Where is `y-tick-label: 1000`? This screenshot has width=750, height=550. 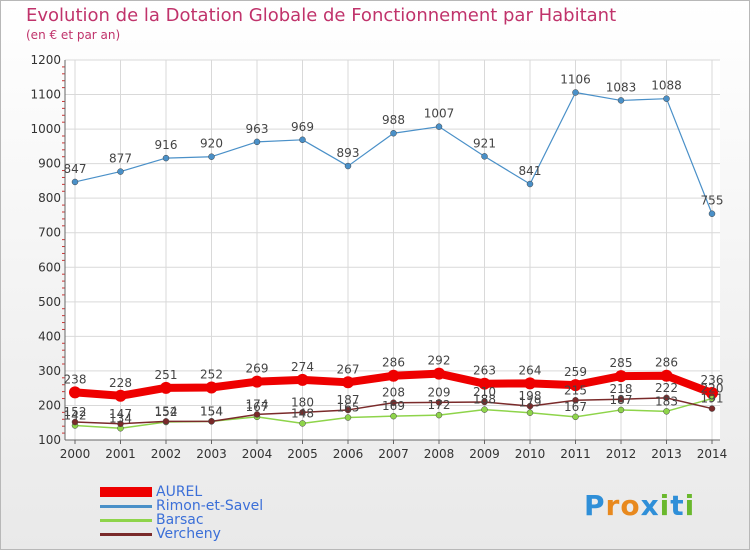 y-tick-label: 1000 is located at coordinates (45, 129).